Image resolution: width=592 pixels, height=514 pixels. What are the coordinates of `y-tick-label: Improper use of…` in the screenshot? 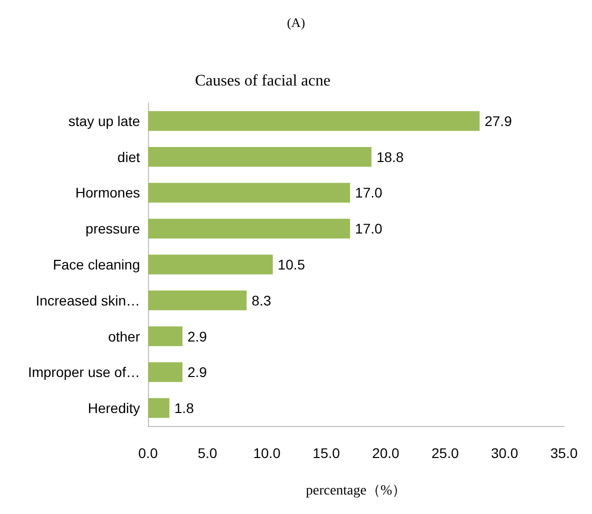 It's located at (84, 372).